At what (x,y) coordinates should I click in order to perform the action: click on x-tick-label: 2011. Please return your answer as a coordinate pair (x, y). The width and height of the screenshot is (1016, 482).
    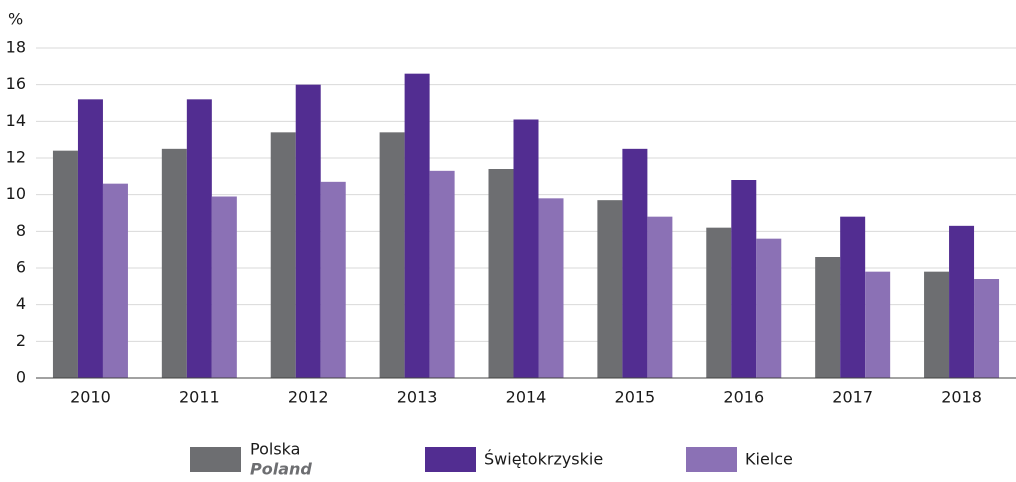
    Looking at the image, I should click on (199, 397).